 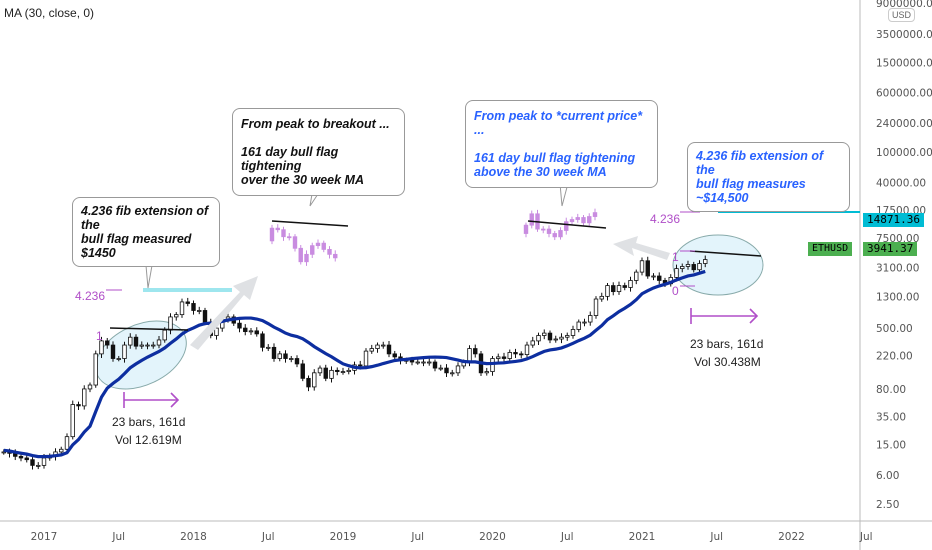 What do you see at coordinates (148, 440) in the screenshot?
I see `measure-vol-2017: Vol 12.619M` at bounding box center [148, 440].